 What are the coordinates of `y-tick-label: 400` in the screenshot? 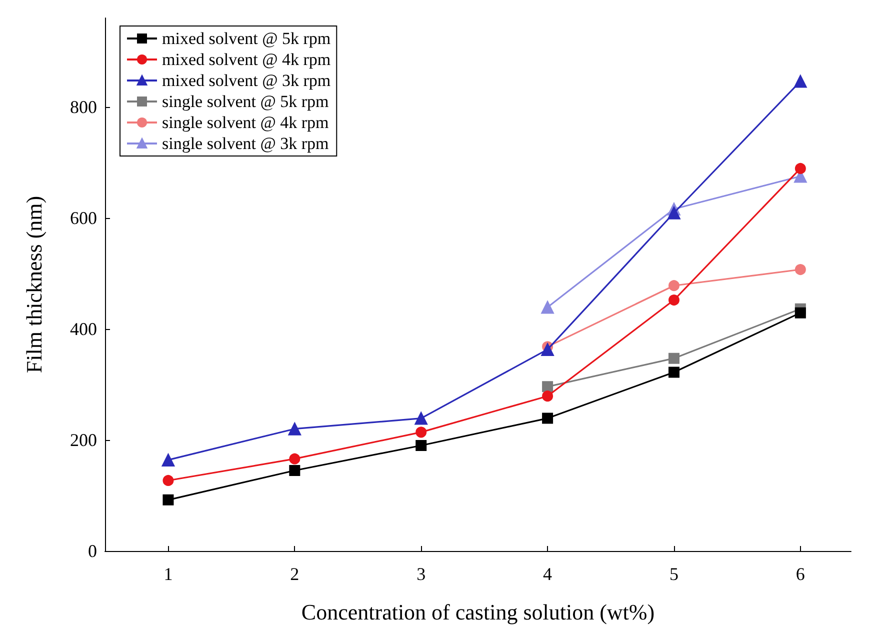 It's located at (83, 328).